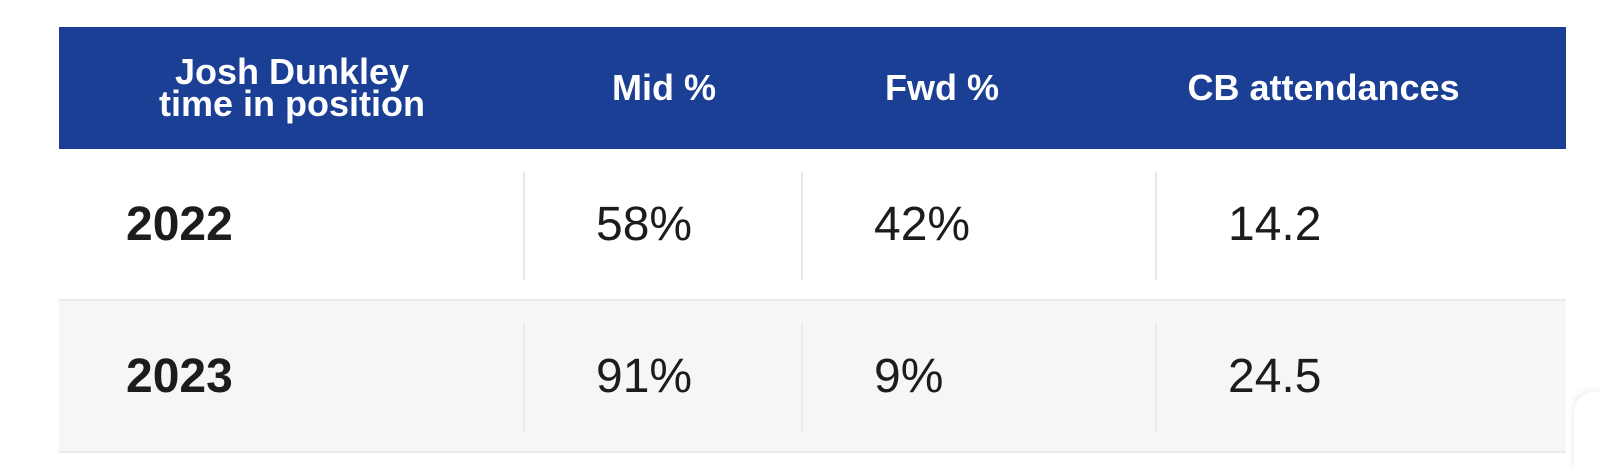 The width and height of the screenshot is (1600, 472). What do you see at coordinates (1587, 432) in the screenshot?
I see `scroll-corner` at bounding box center [1587, 432].